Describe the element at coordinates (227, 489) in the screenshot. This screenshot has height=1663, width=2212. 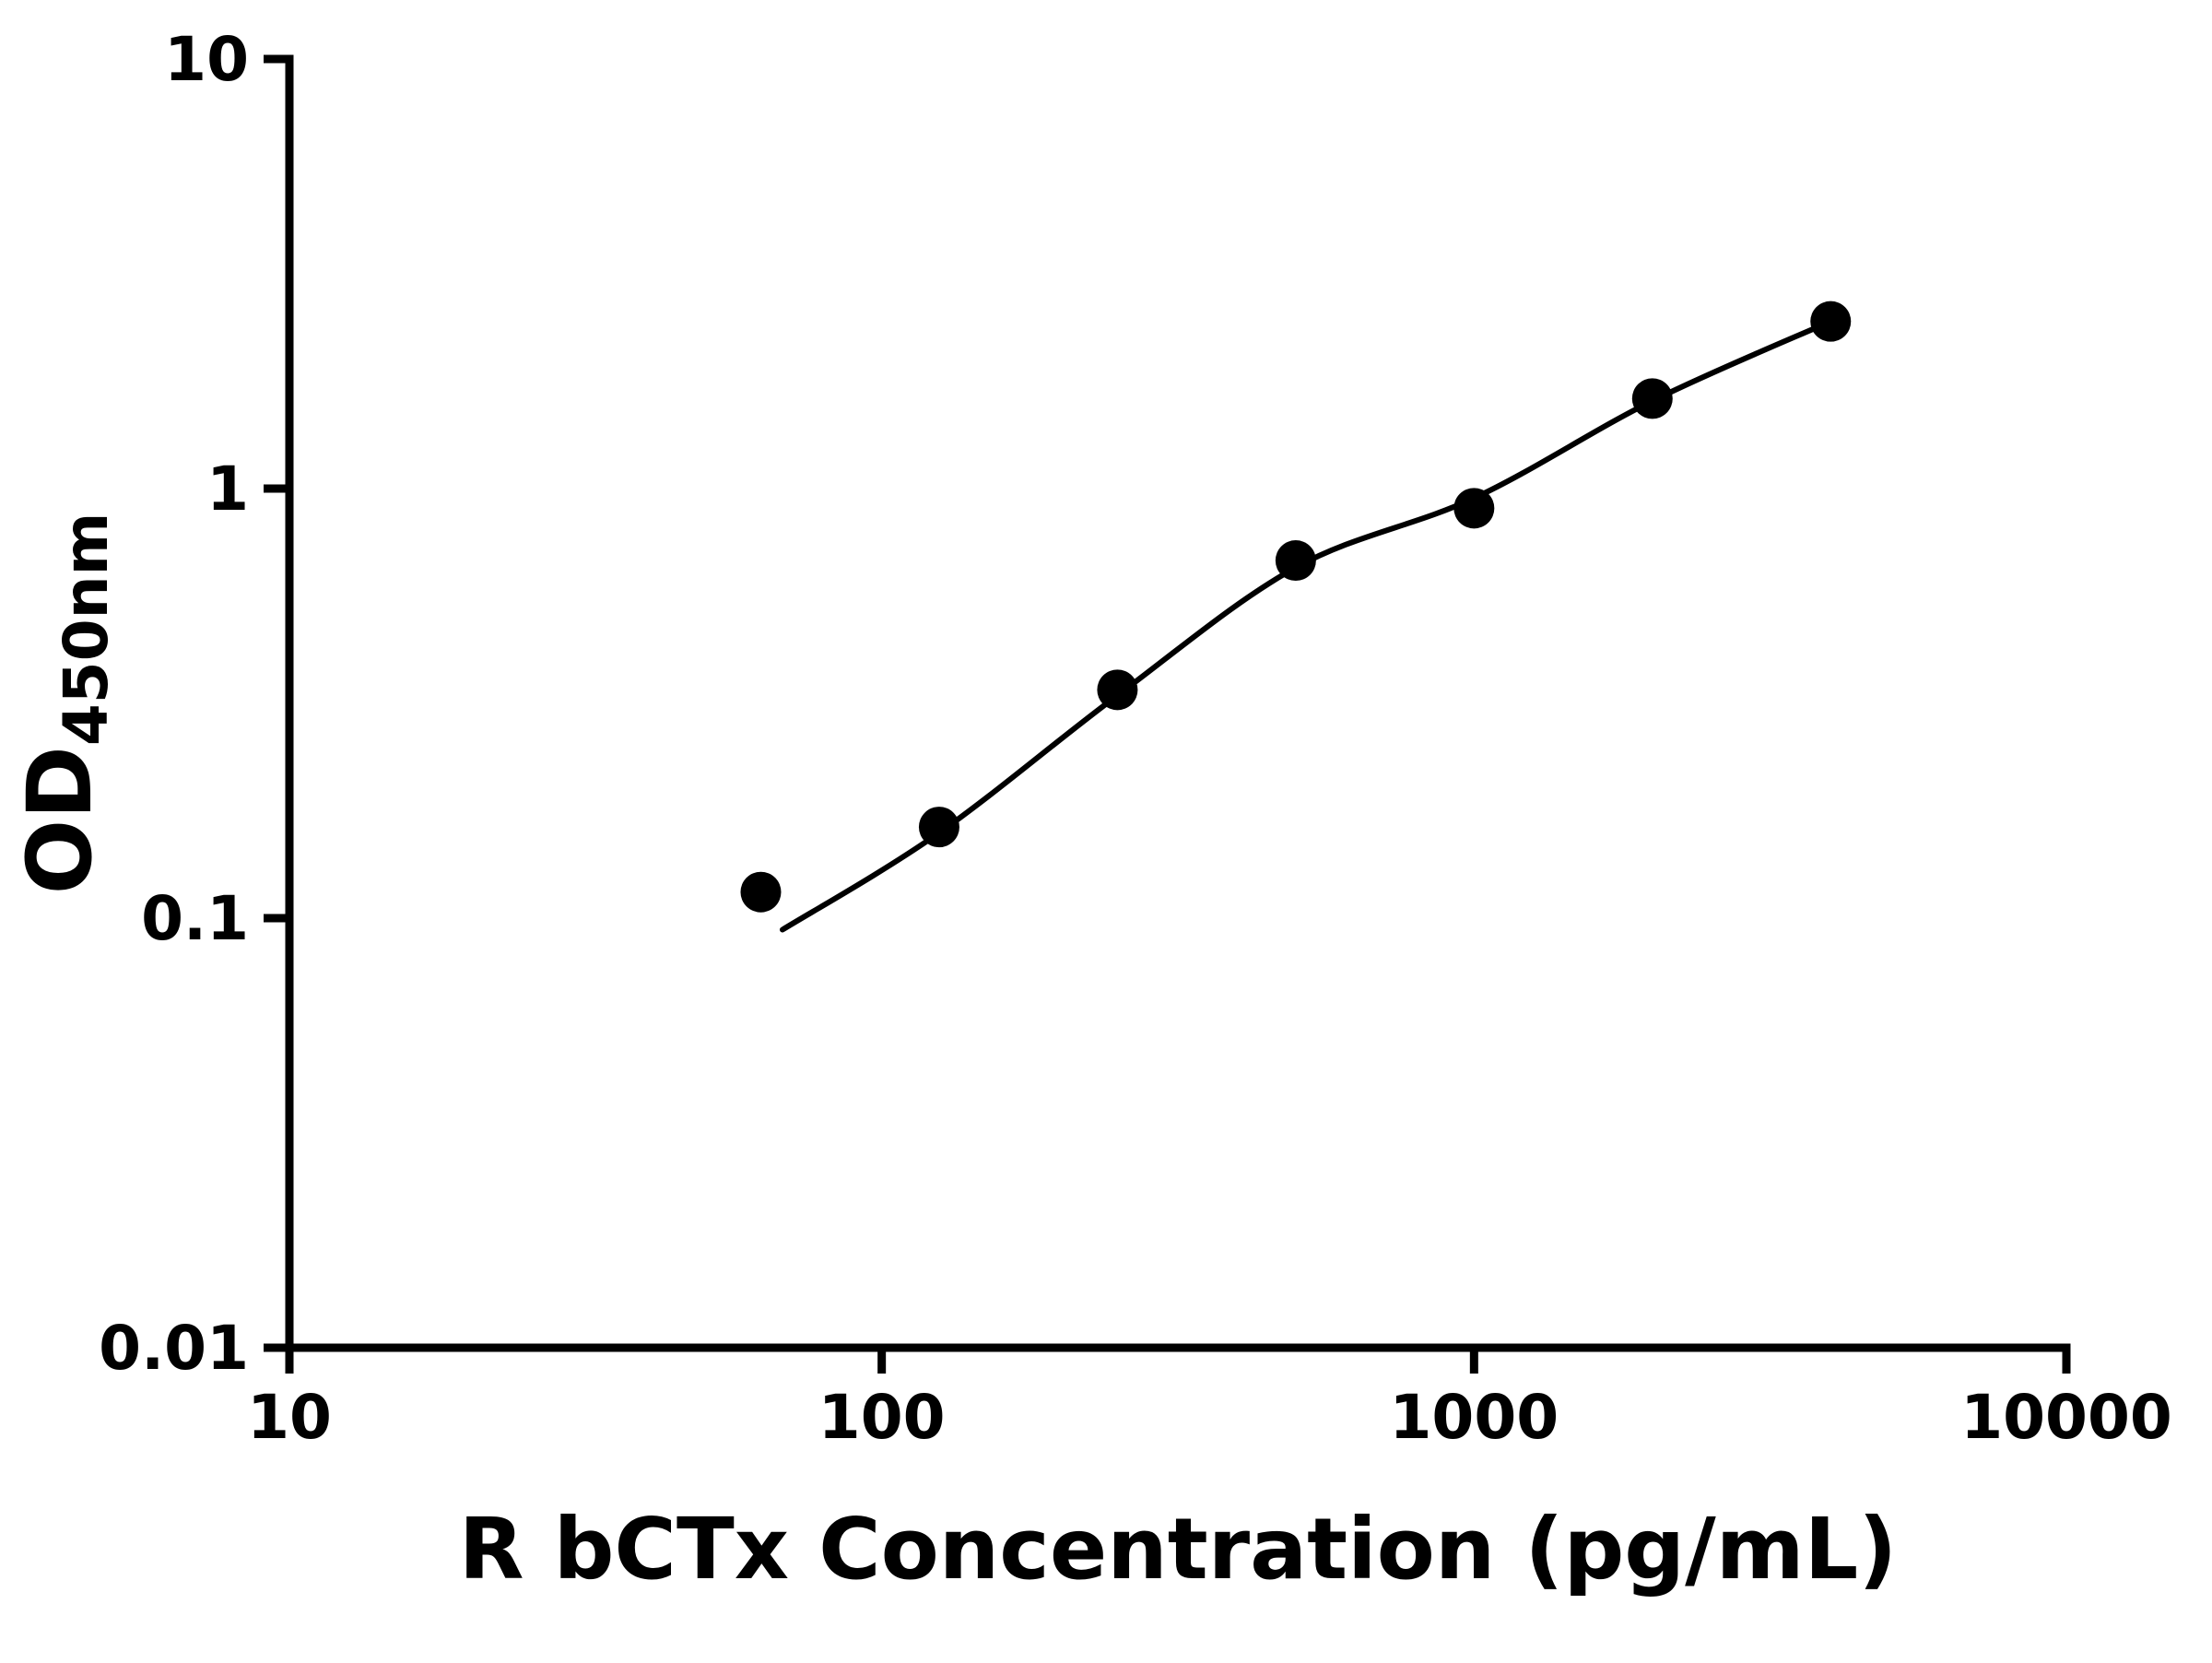
I see `y-tick-label: 1` at that location.